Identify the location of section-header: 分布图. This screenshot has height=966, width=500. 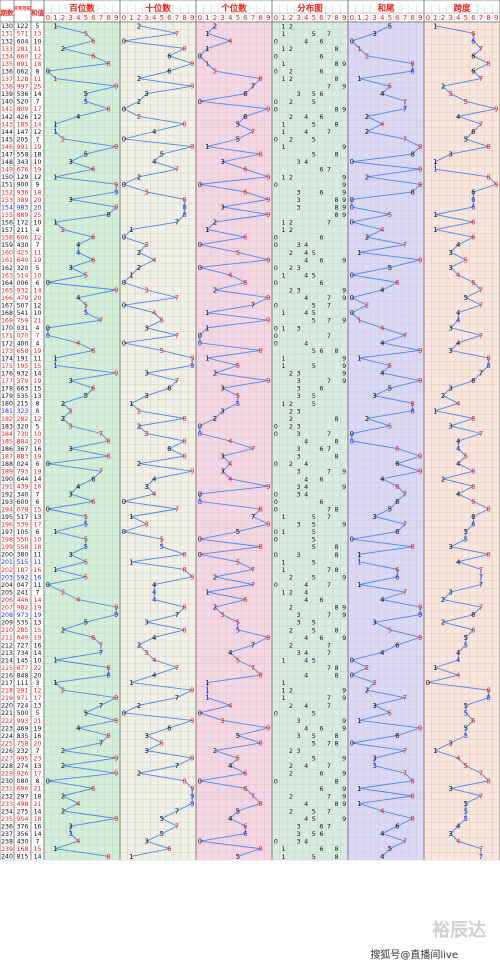
(310, 8).